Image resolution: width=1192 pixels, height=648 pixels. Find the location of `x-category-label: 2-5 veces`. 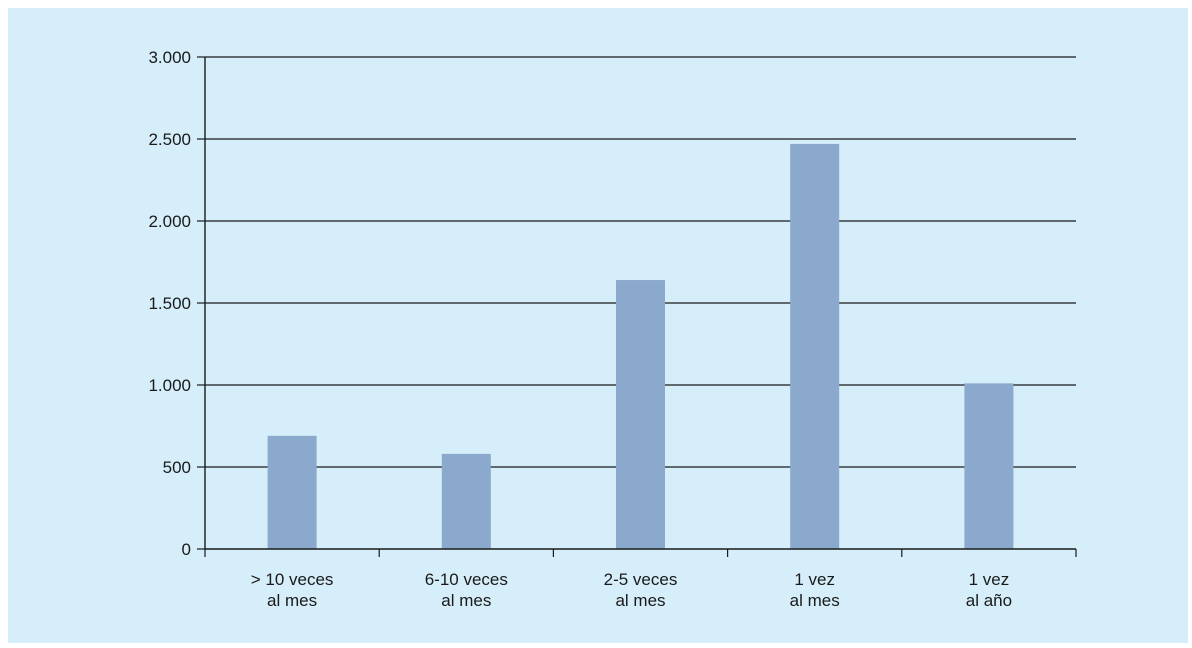

x-category-label: 2-5 veces is located at coordinates (641, 579).